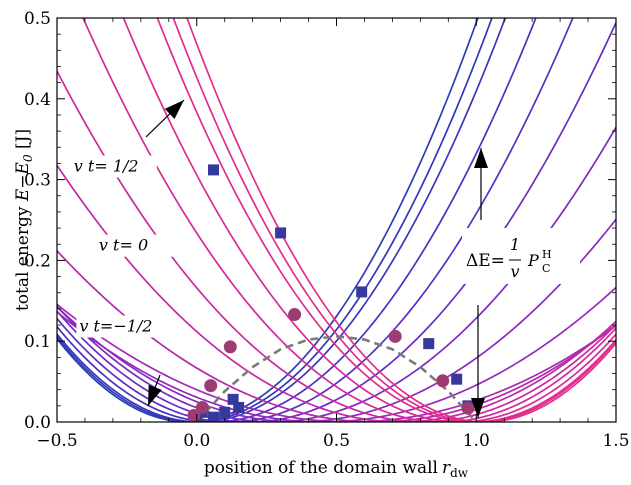 Image resolution: width=631 pixels, height=485 pixels. Describe the element at coordinates (336, 441) in the screenshot. I see `x-tick-label-2: 0.5` at that location.